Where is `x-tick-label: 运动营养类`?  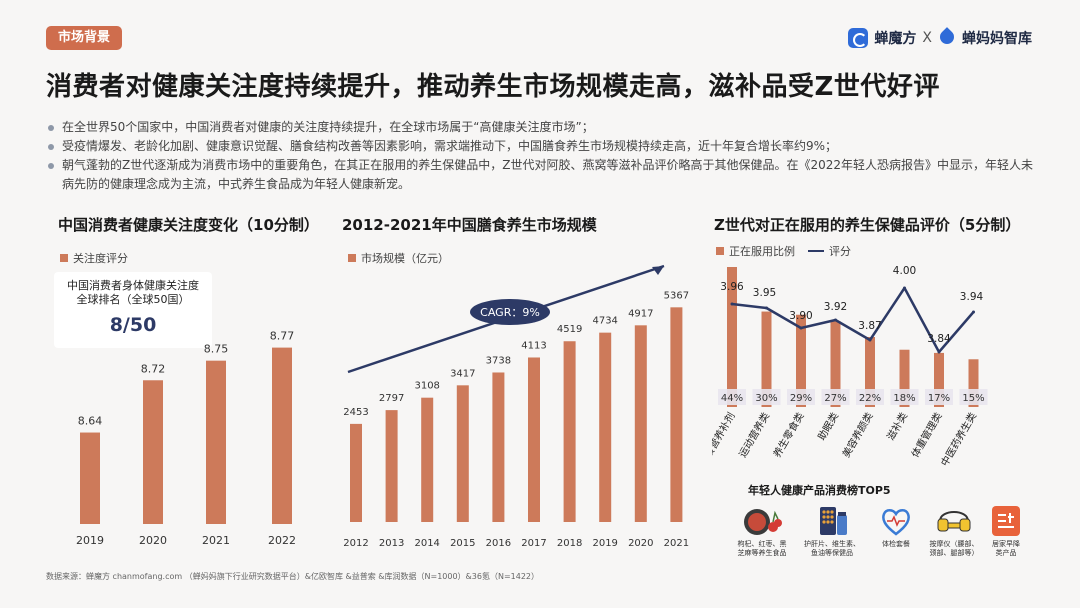 x-tick-label: 运动营养类 is located at coordinates (754, 435).